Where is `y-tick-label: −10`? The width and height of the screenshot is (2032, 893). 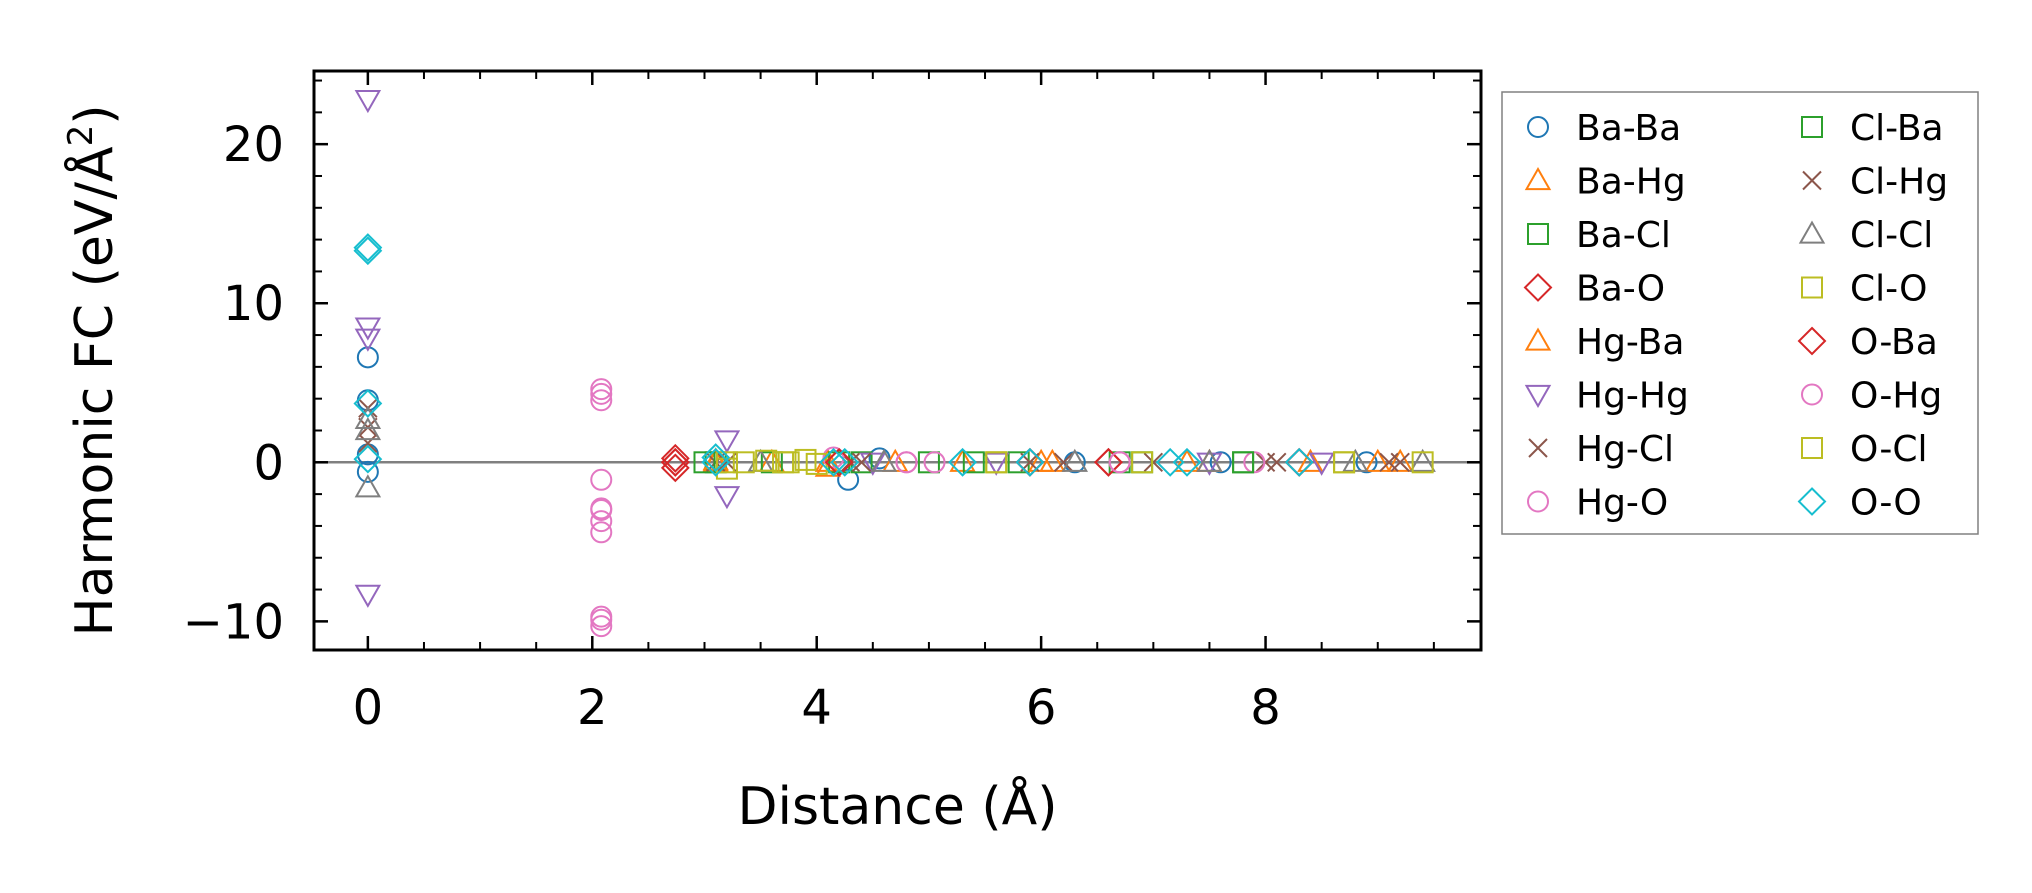
y-tick-label: −10 is located at coordinates (233, 622).